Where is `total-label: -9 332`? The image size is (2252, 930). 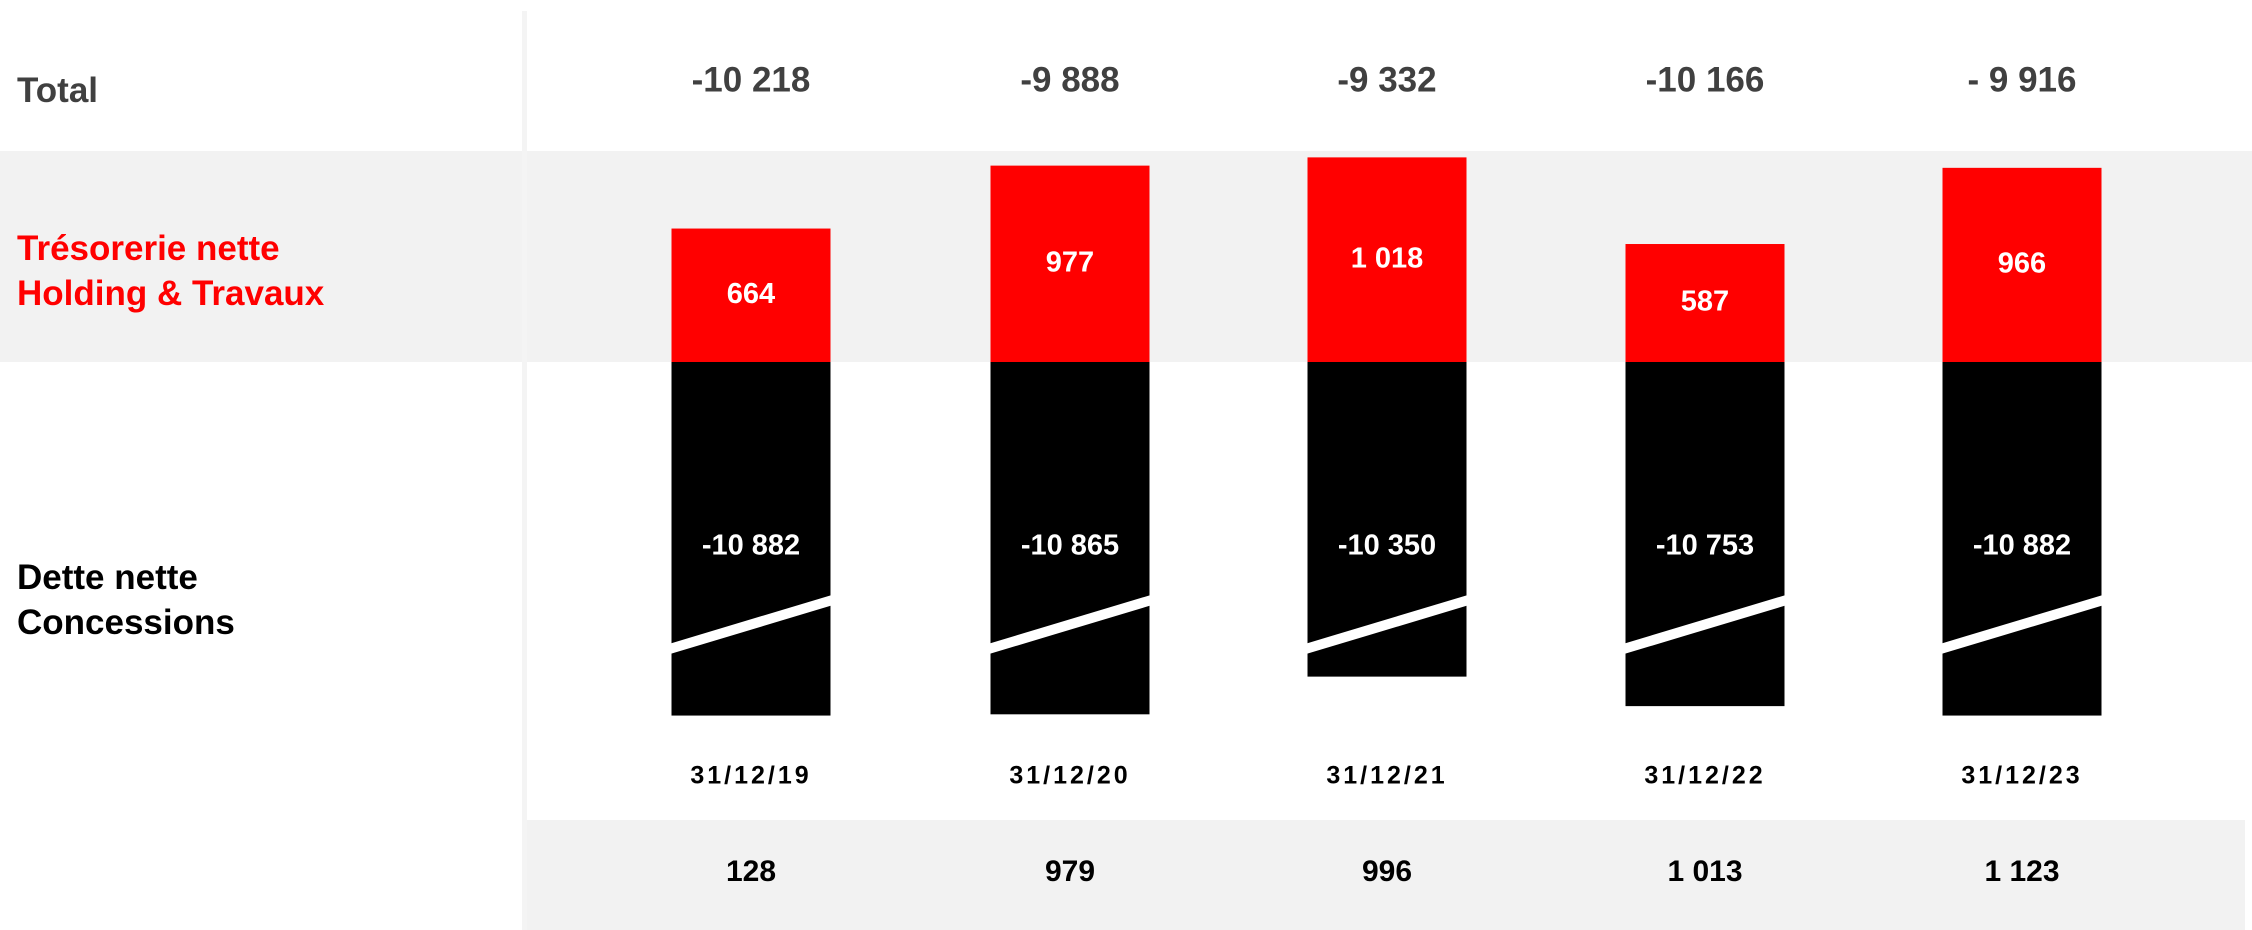 total-label: -9 332 is located at coordinates (1386, 79).